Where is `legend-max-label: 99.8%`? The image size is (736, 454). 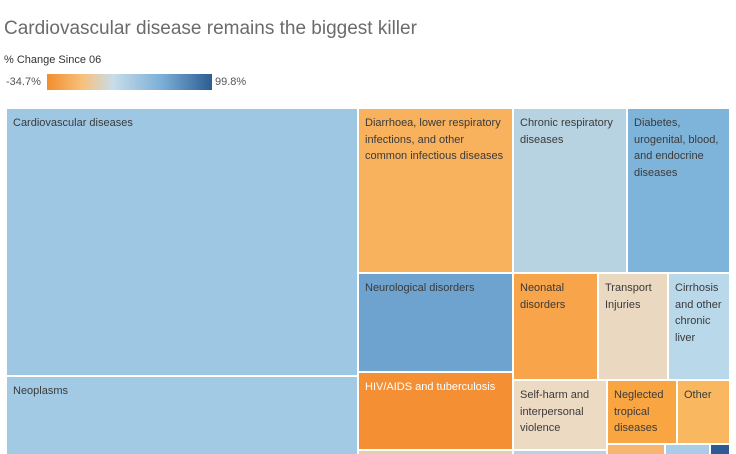 legend-max-label: 99.8% is located at coordinates (231, 82).